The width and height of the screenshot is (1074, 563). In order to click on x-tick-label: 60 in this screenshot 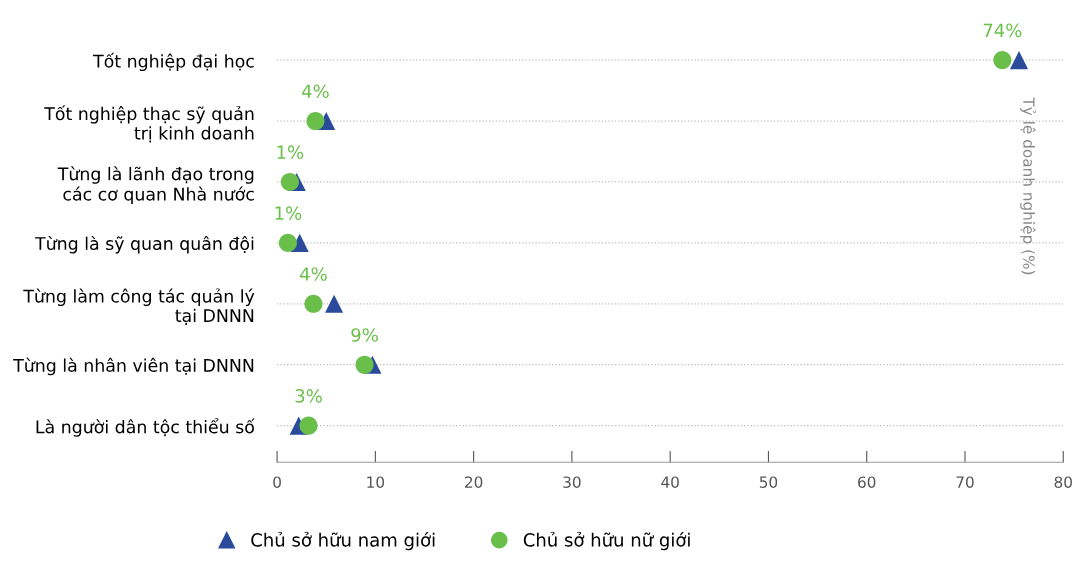, I will do `click(867, 482)`.